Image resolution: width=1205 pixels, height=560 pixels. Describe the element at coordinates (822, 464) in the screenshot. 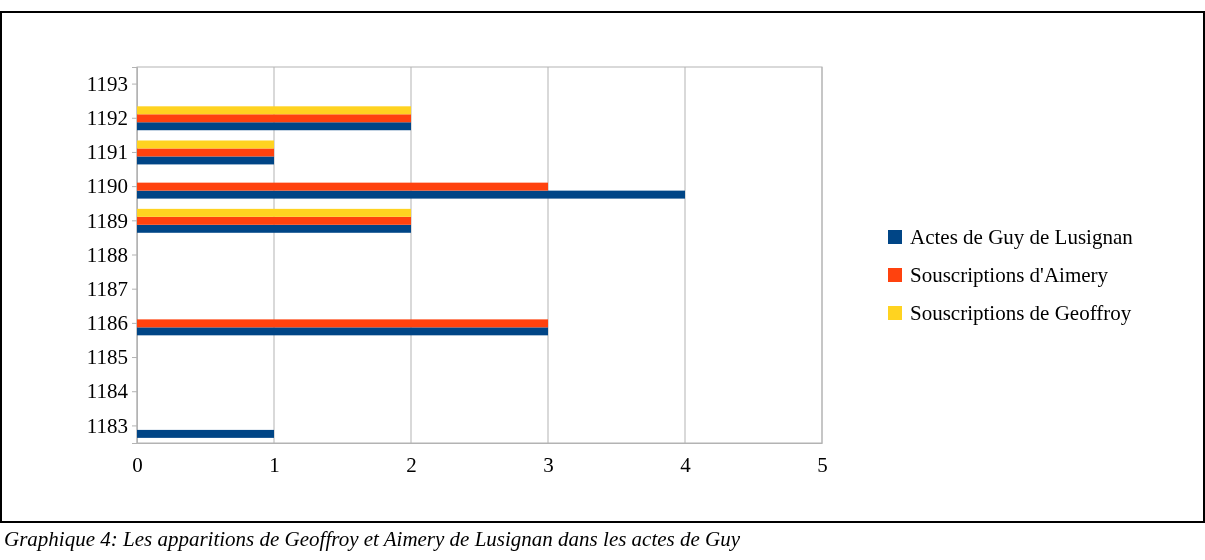

I see `x-tick-label: 5` at that location.